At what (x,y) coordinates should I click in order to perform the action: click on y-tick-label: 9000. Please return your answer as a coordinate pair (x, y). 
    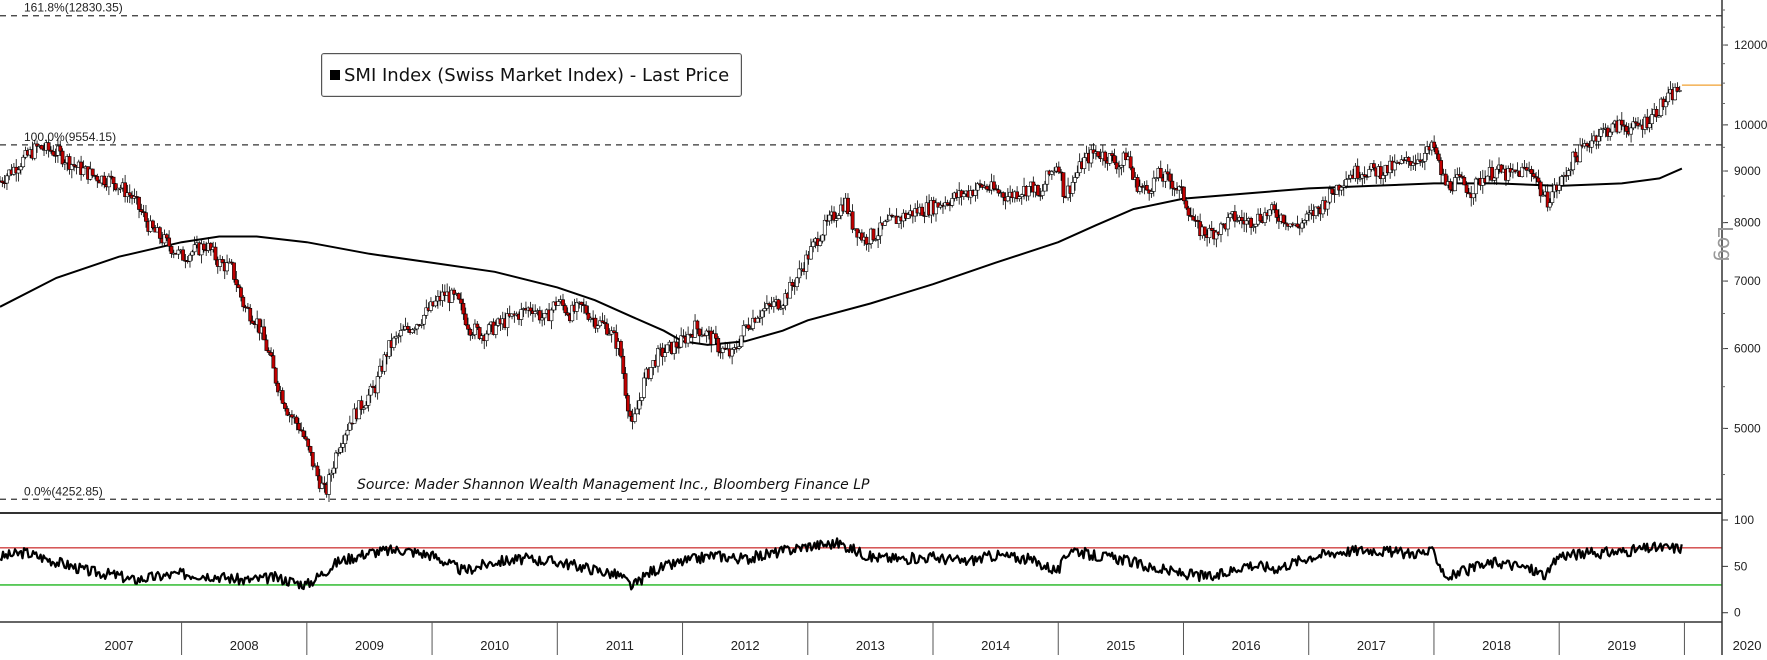
    Looking at the image, I should click on (1747, 171).